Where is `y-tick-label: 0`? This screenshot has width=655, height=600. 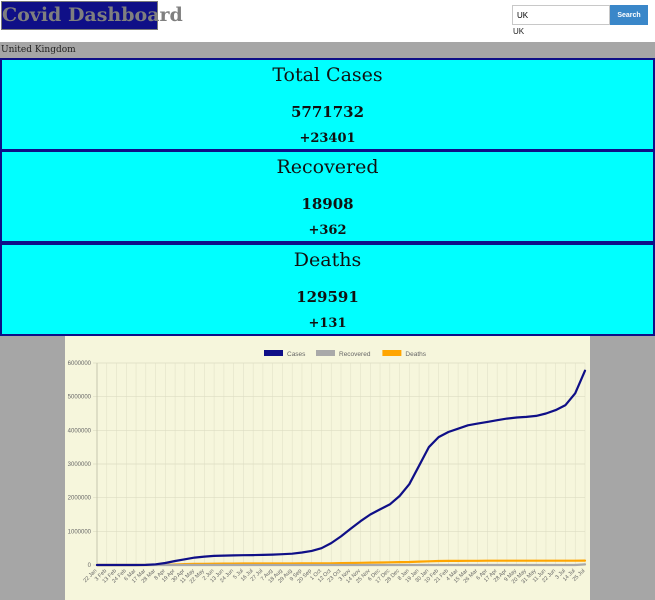 y-tick-label: 0 is located at coordinates (90, 566).